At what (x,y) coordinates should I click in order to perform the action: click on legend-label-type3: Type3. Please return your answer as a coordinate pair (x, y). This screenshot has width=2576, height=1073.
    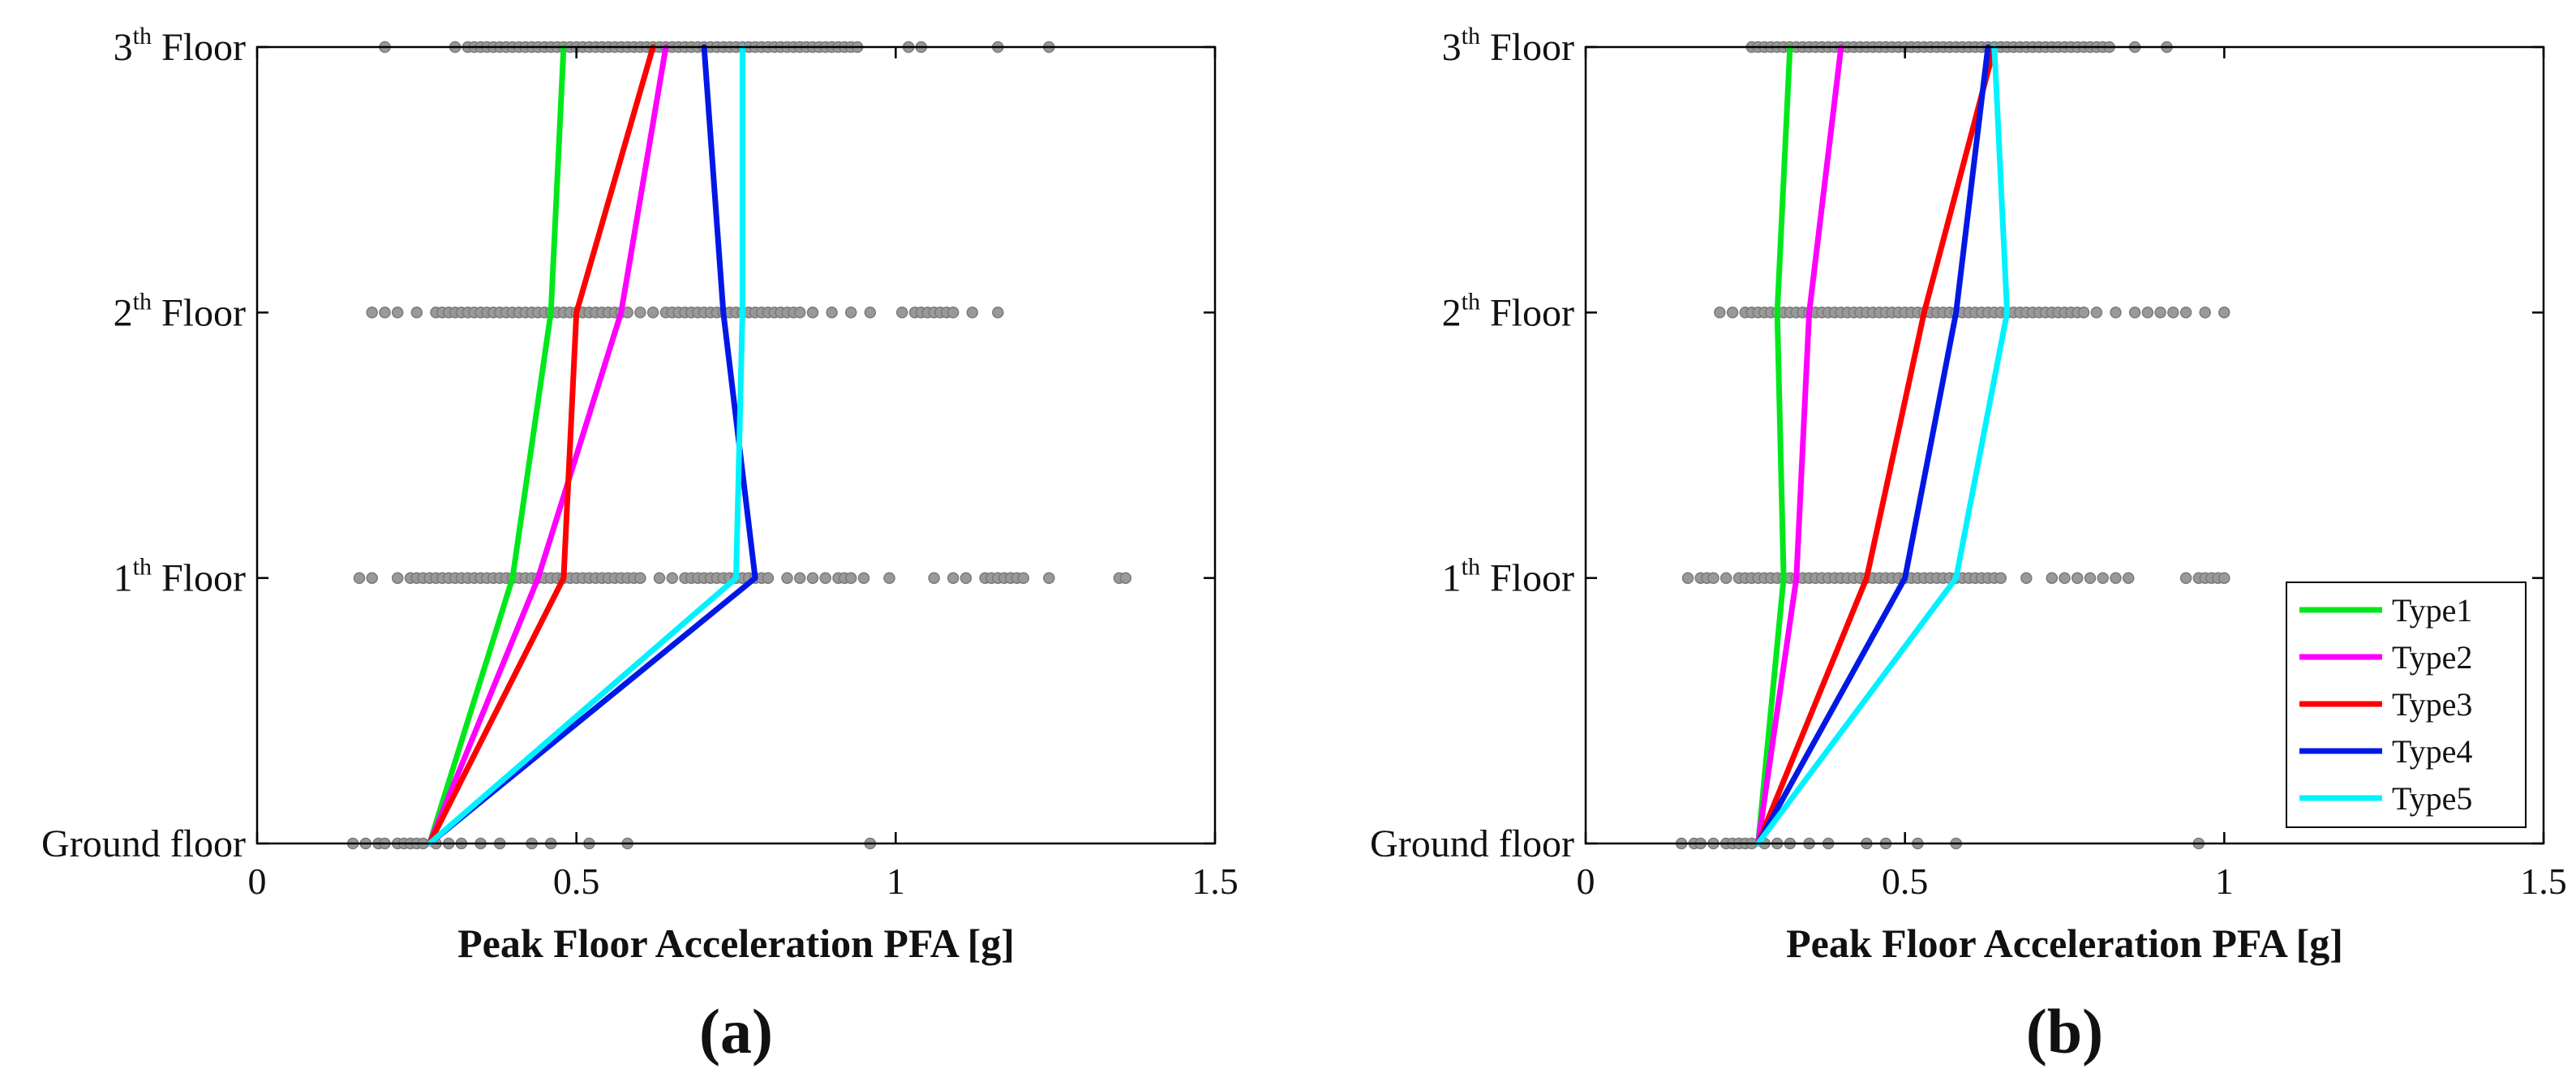
    Looking at the image, I should click on (2432, 704).